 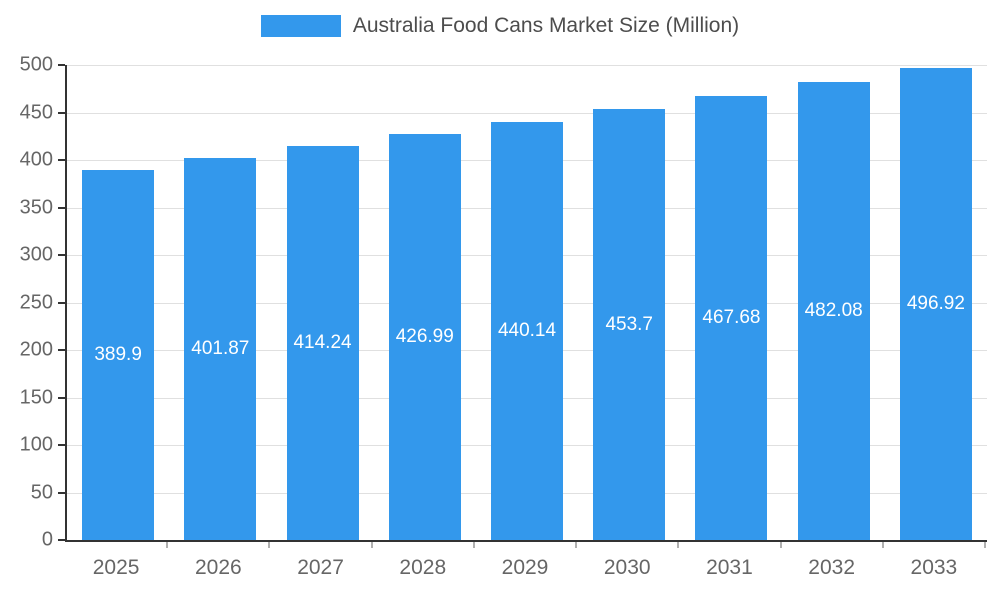 I want to click on bar-value-label: 389.9, so click(x=118, y=354).